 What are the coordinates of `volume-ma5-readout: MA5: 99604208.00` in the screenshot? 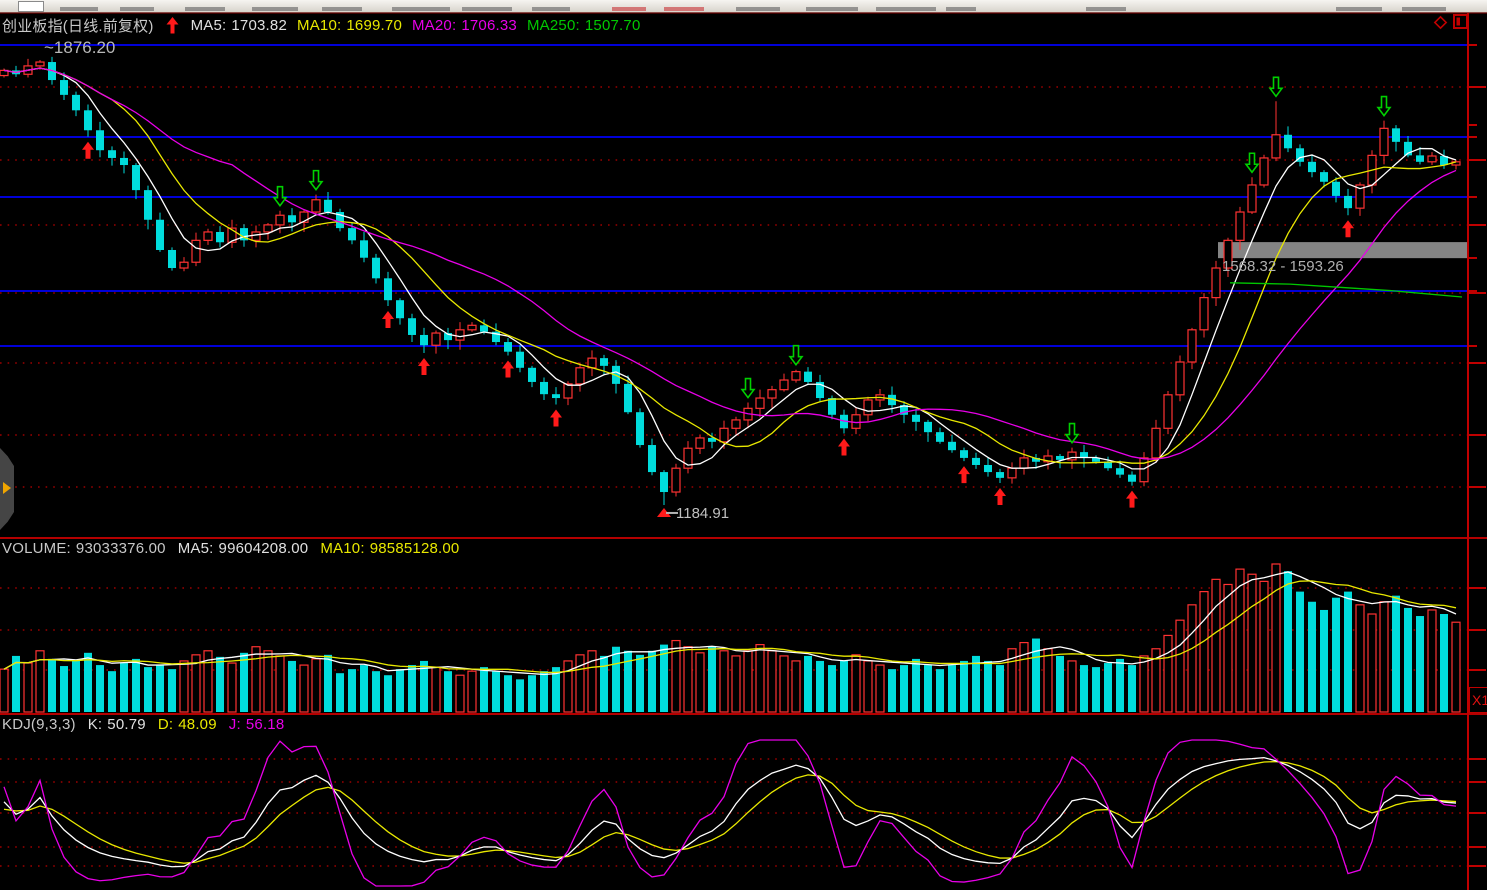 It's located at (243, 548).